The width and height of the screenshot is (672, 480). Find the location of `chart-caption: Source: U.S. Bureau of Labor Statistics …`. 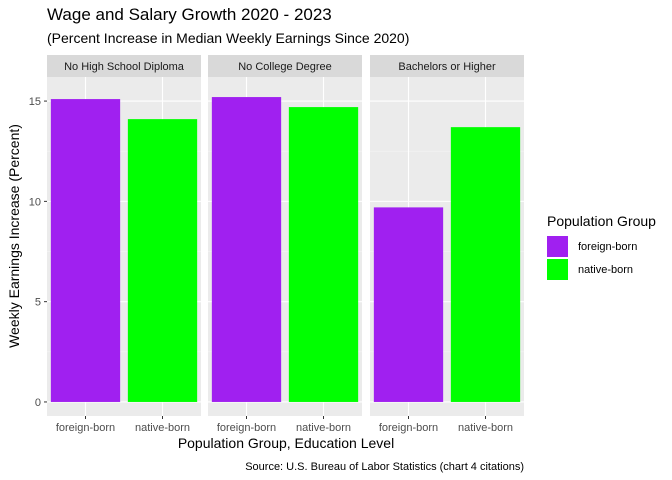

chart-caption: Source: U.S. Bureau of Labor Statistics … is located at coordinates (384, 467).